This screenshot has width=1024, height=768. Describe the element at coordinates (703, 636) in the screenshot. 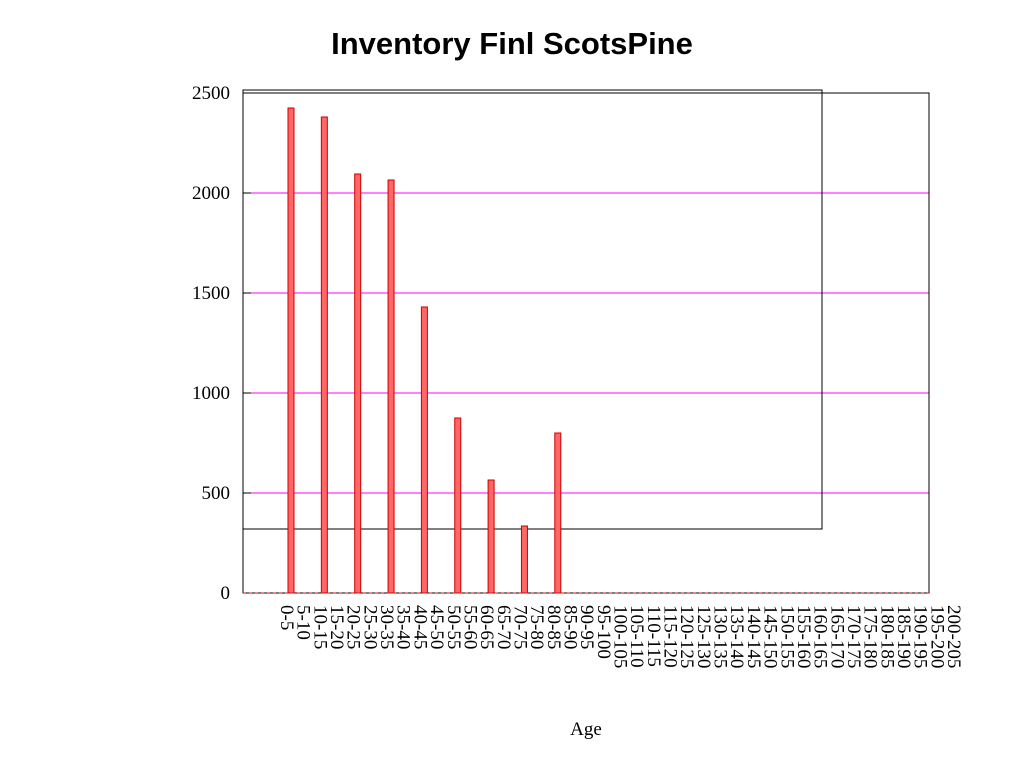

I see `x-tick-label: 125-130` at that location.